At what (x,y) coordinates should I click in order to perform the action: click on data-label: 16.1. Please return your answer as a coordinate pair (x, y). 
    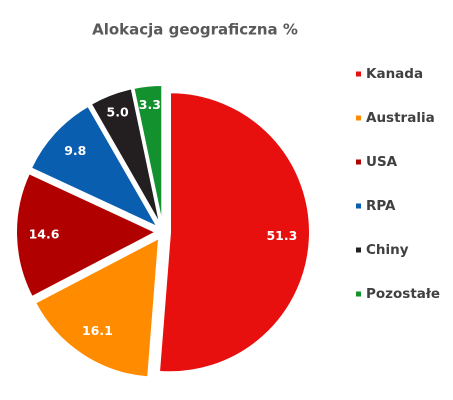
    Looking at the image, I should click on (97, 330).